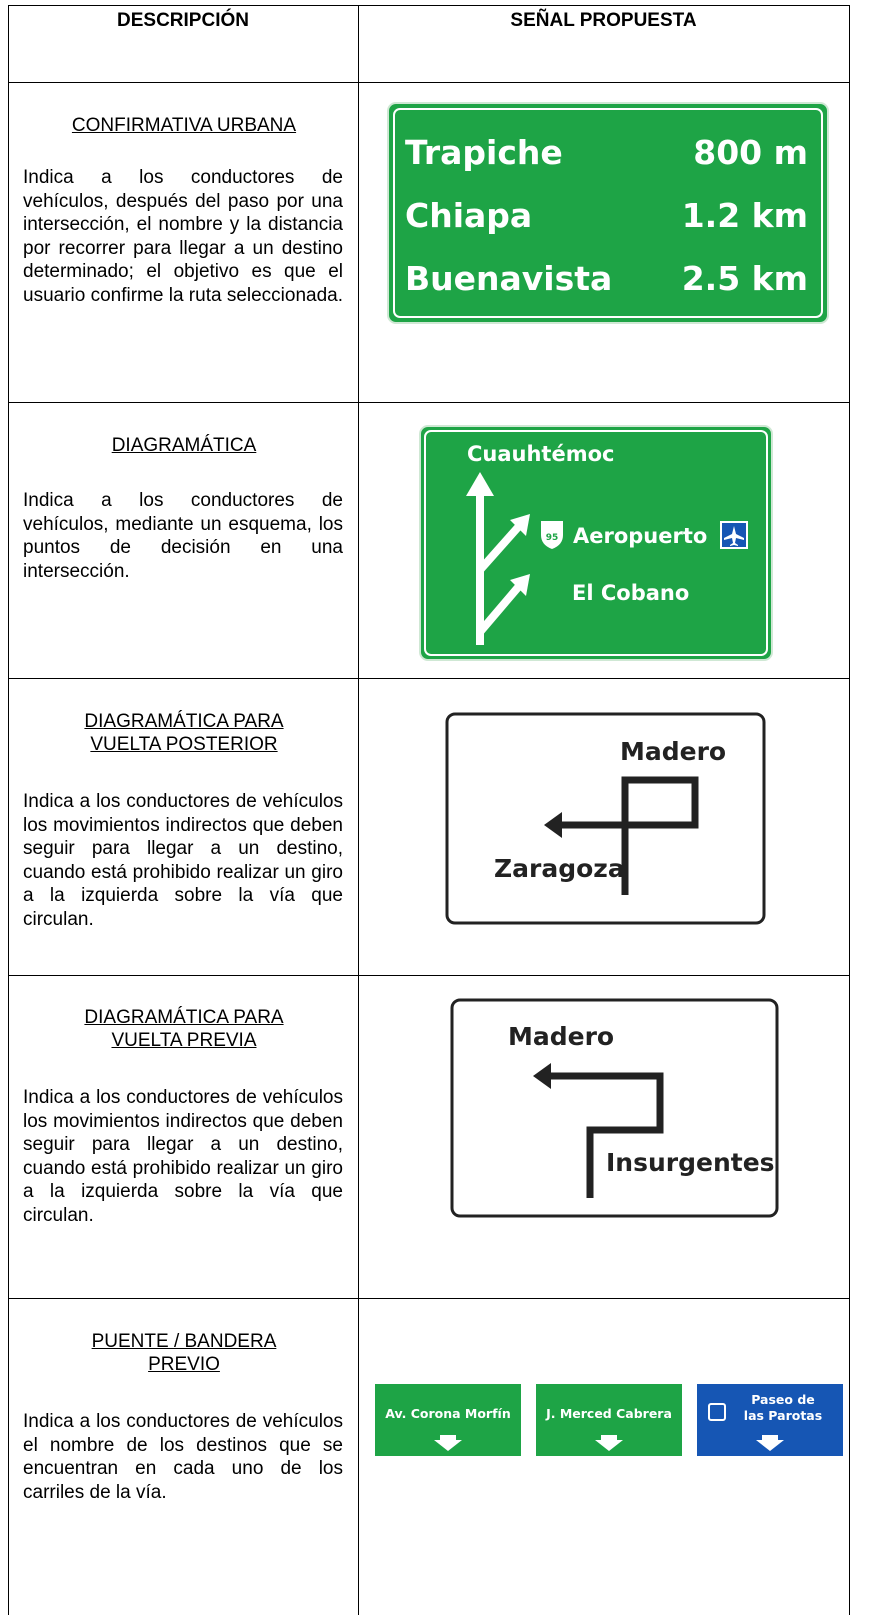 The image size is (875, 1615). What do you see at coordinates (484, 152) in the screenshot?
I see `destination: Trapiche` at bounding box center [484, 152].